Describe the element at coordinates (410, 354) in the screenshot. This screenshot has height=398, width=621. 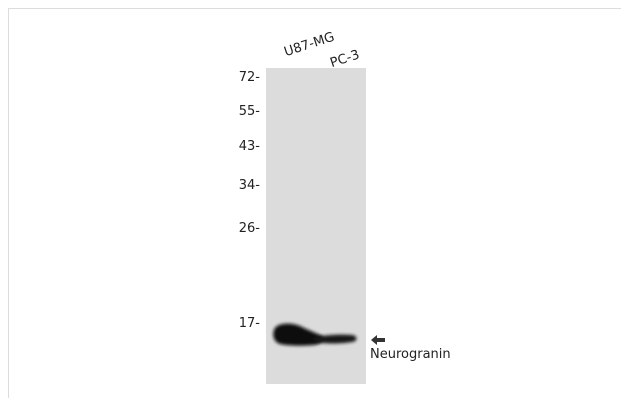
I see `target-protein-label: Neurogranin` at that location.